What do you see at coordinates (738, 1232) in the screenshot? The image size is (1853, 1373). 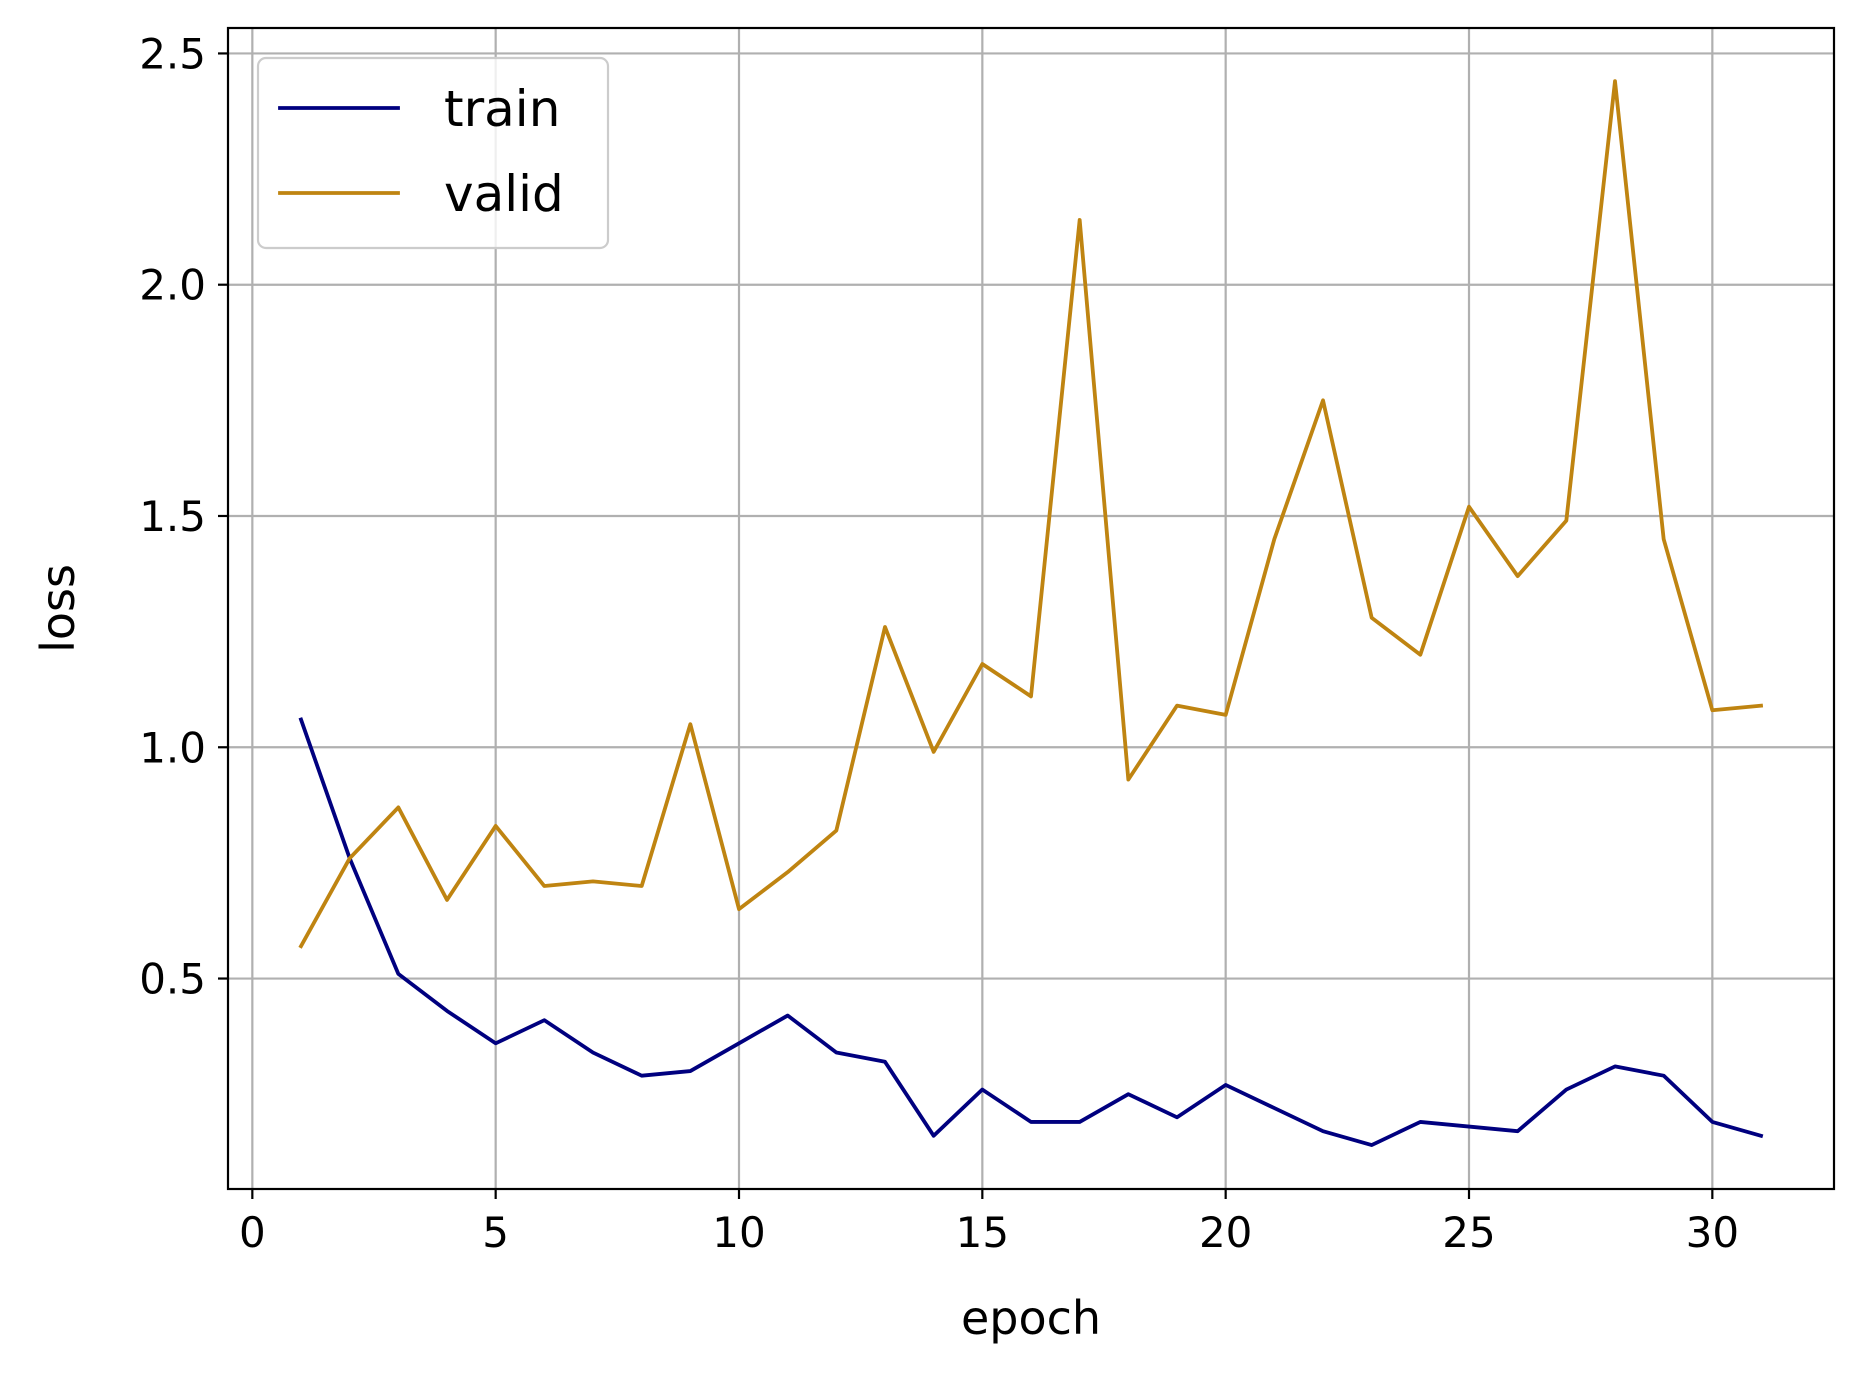 I see `x-tick-label: 10` at bounding box center [738, 1232].